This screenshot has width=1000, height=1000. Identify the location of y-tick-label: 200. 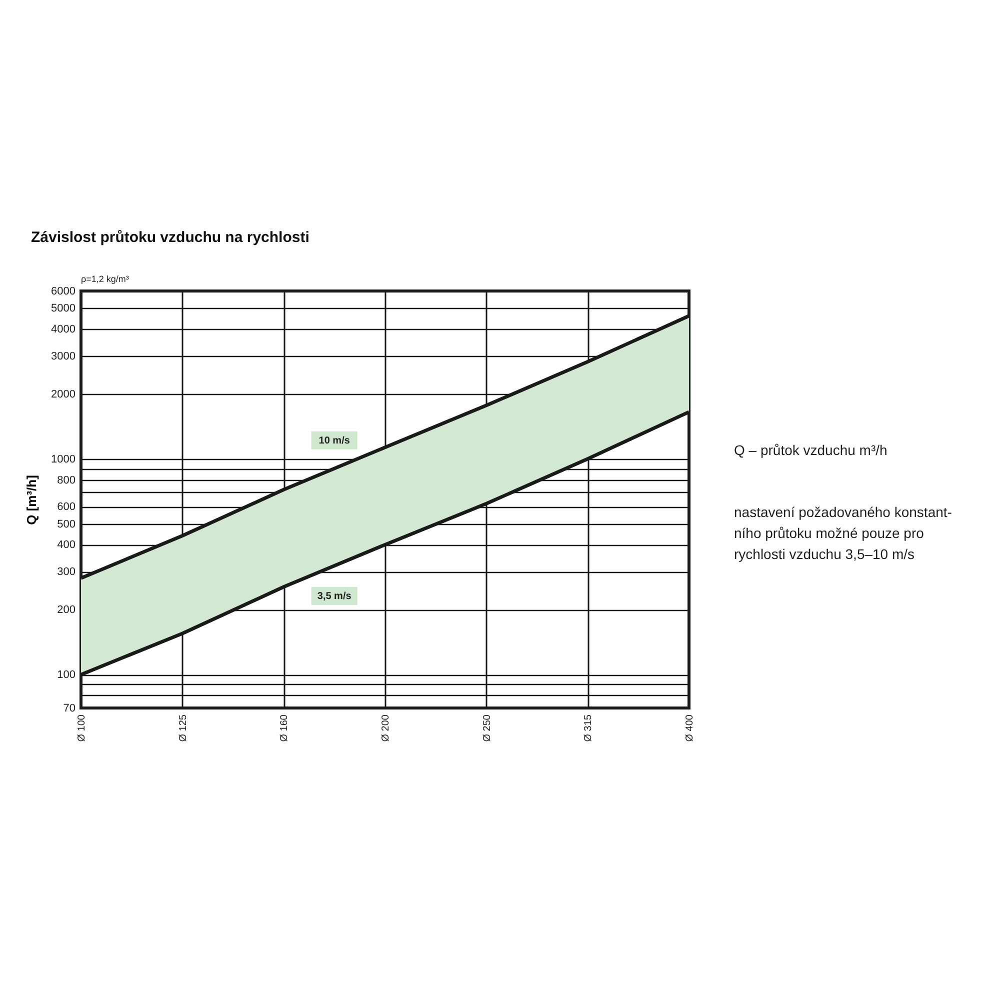
(66, 610).